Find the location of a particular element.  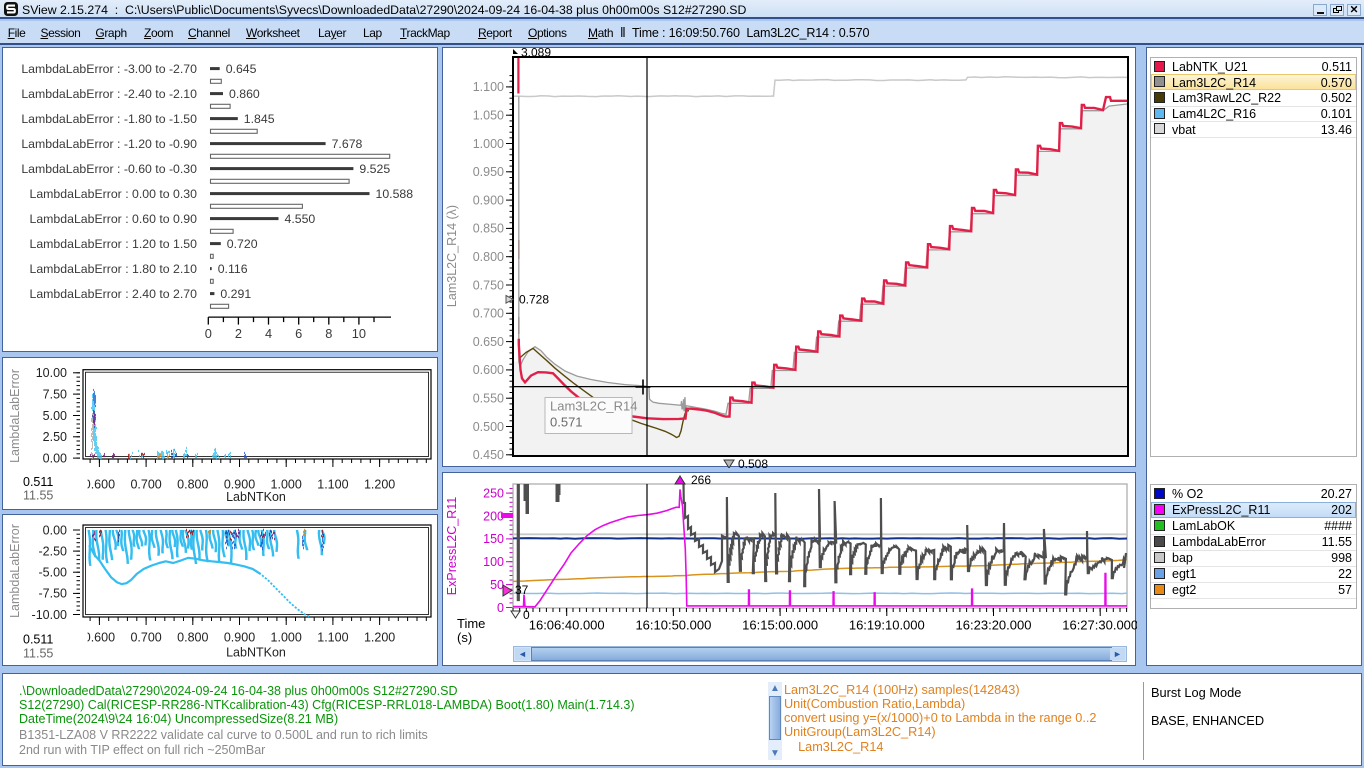

svg-text: 2 is located at coordinates (238, 333).